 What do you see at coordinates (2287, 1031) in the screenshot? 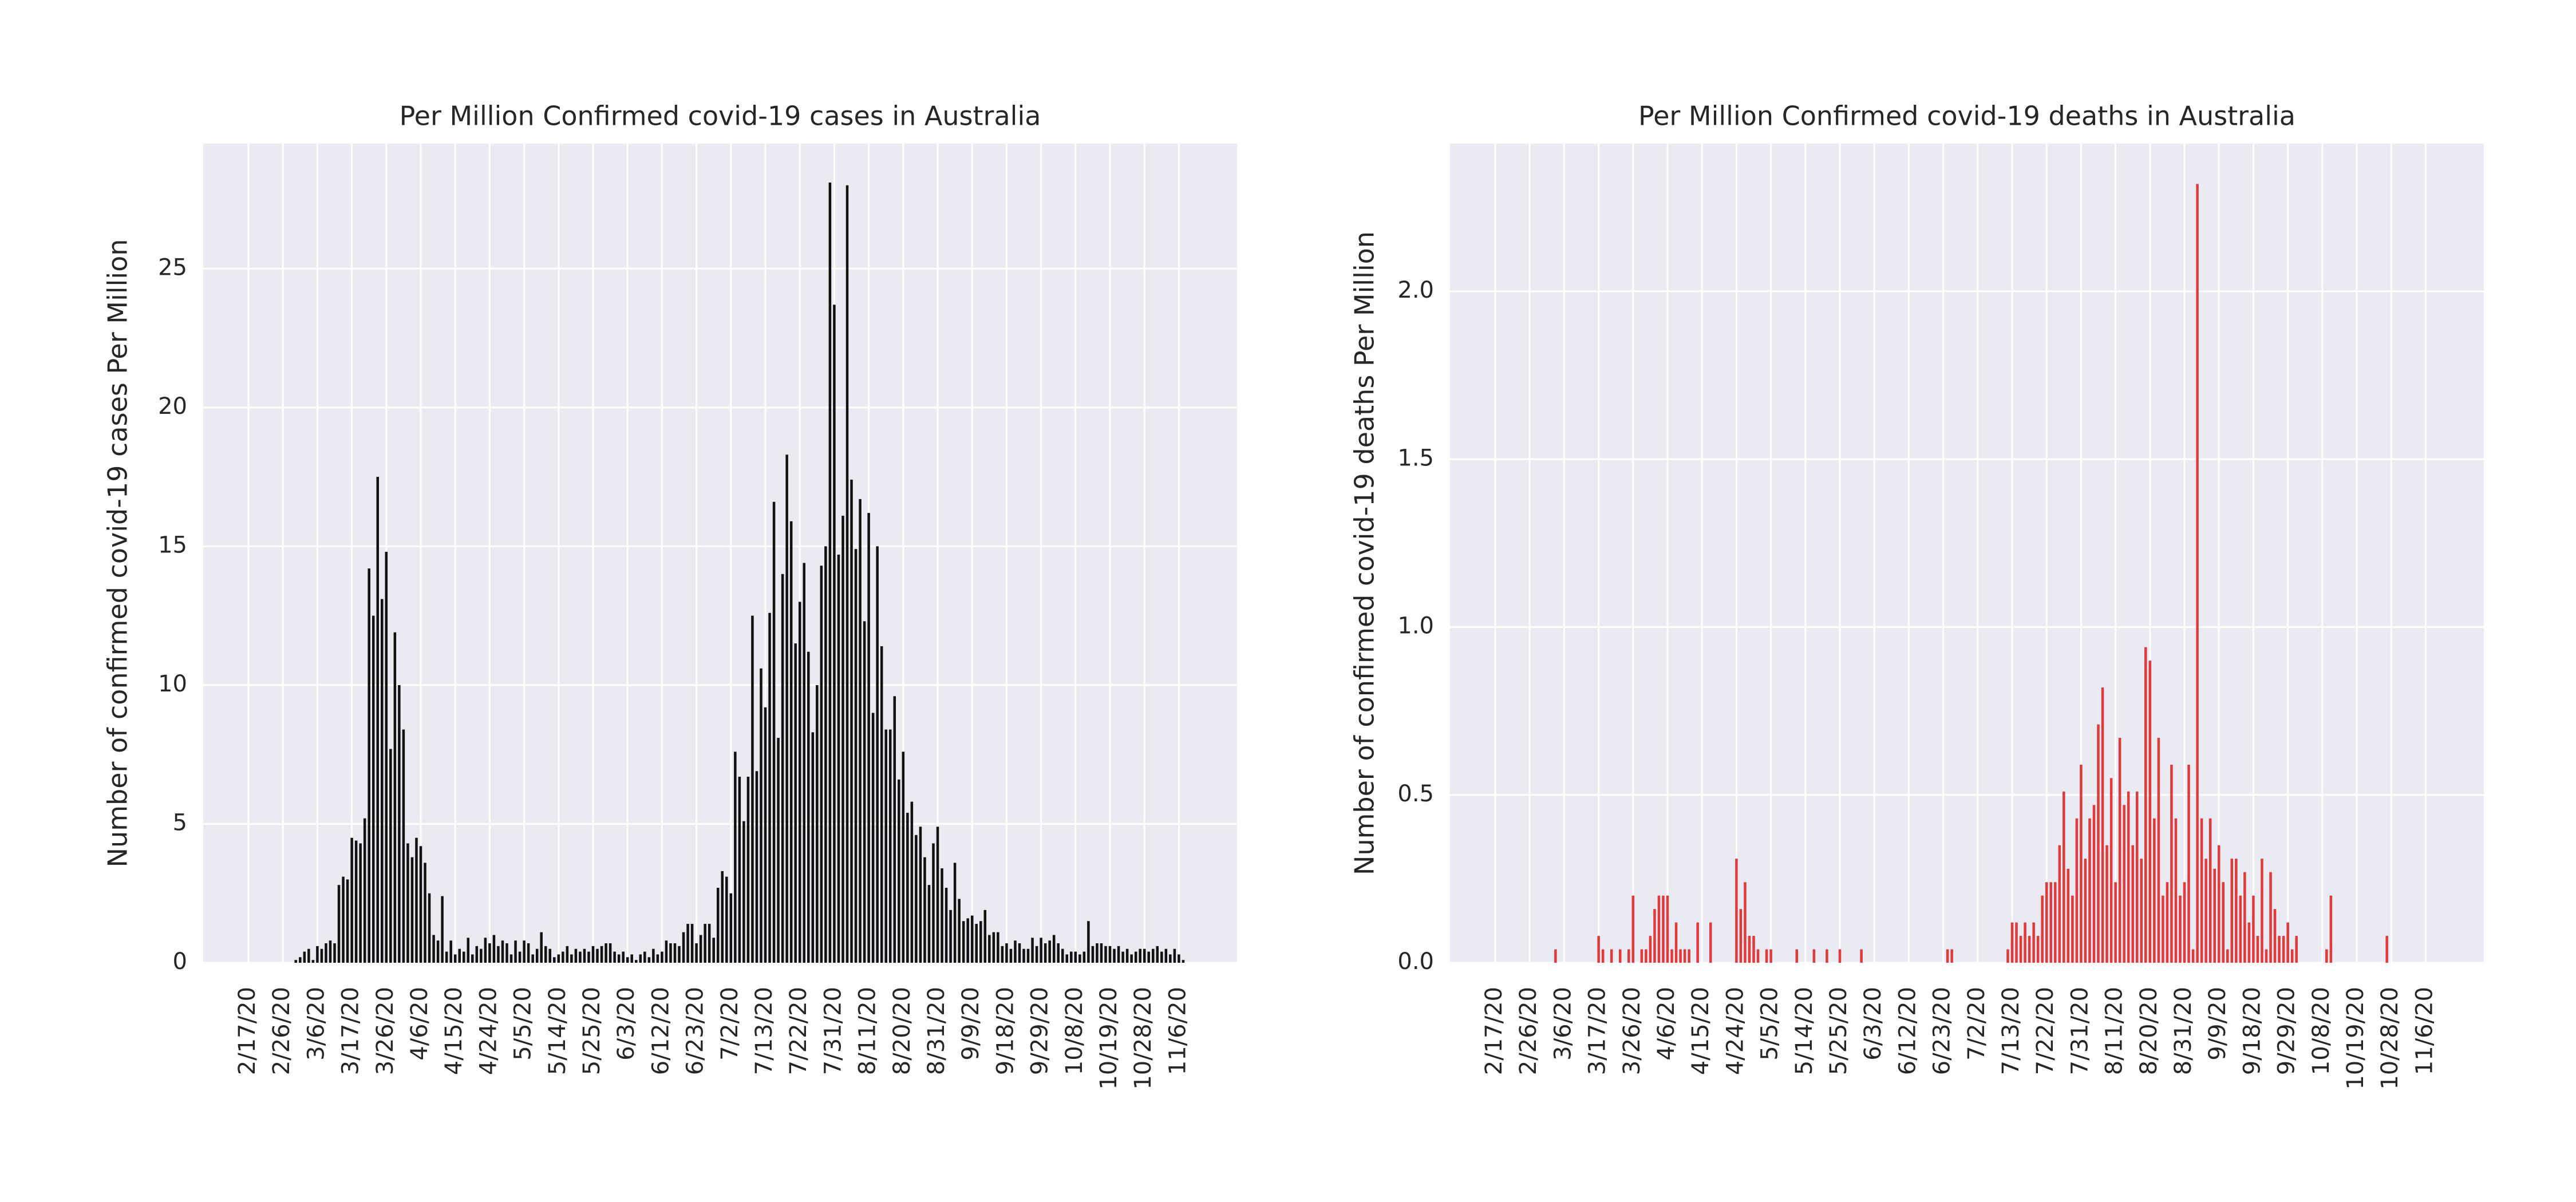
I see `x-tick-label: 9/29/20` at bounding box center [2287, 1031].